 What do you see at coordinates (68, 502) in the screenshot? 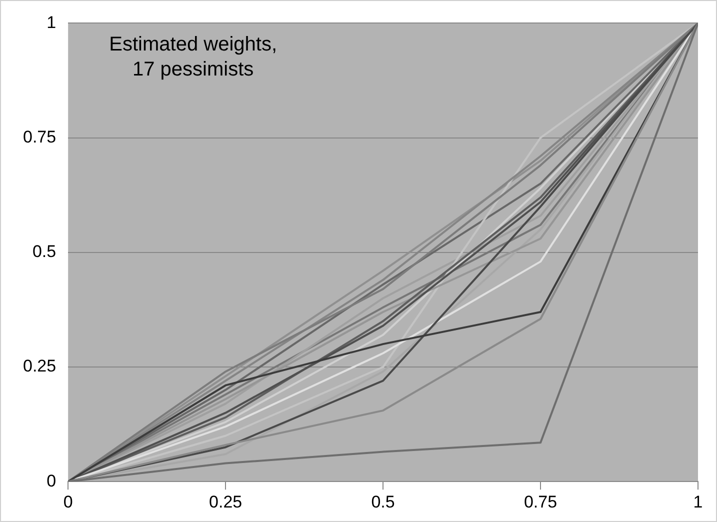
I see `x-tick-label: 0` at bounding box center [68, 502].